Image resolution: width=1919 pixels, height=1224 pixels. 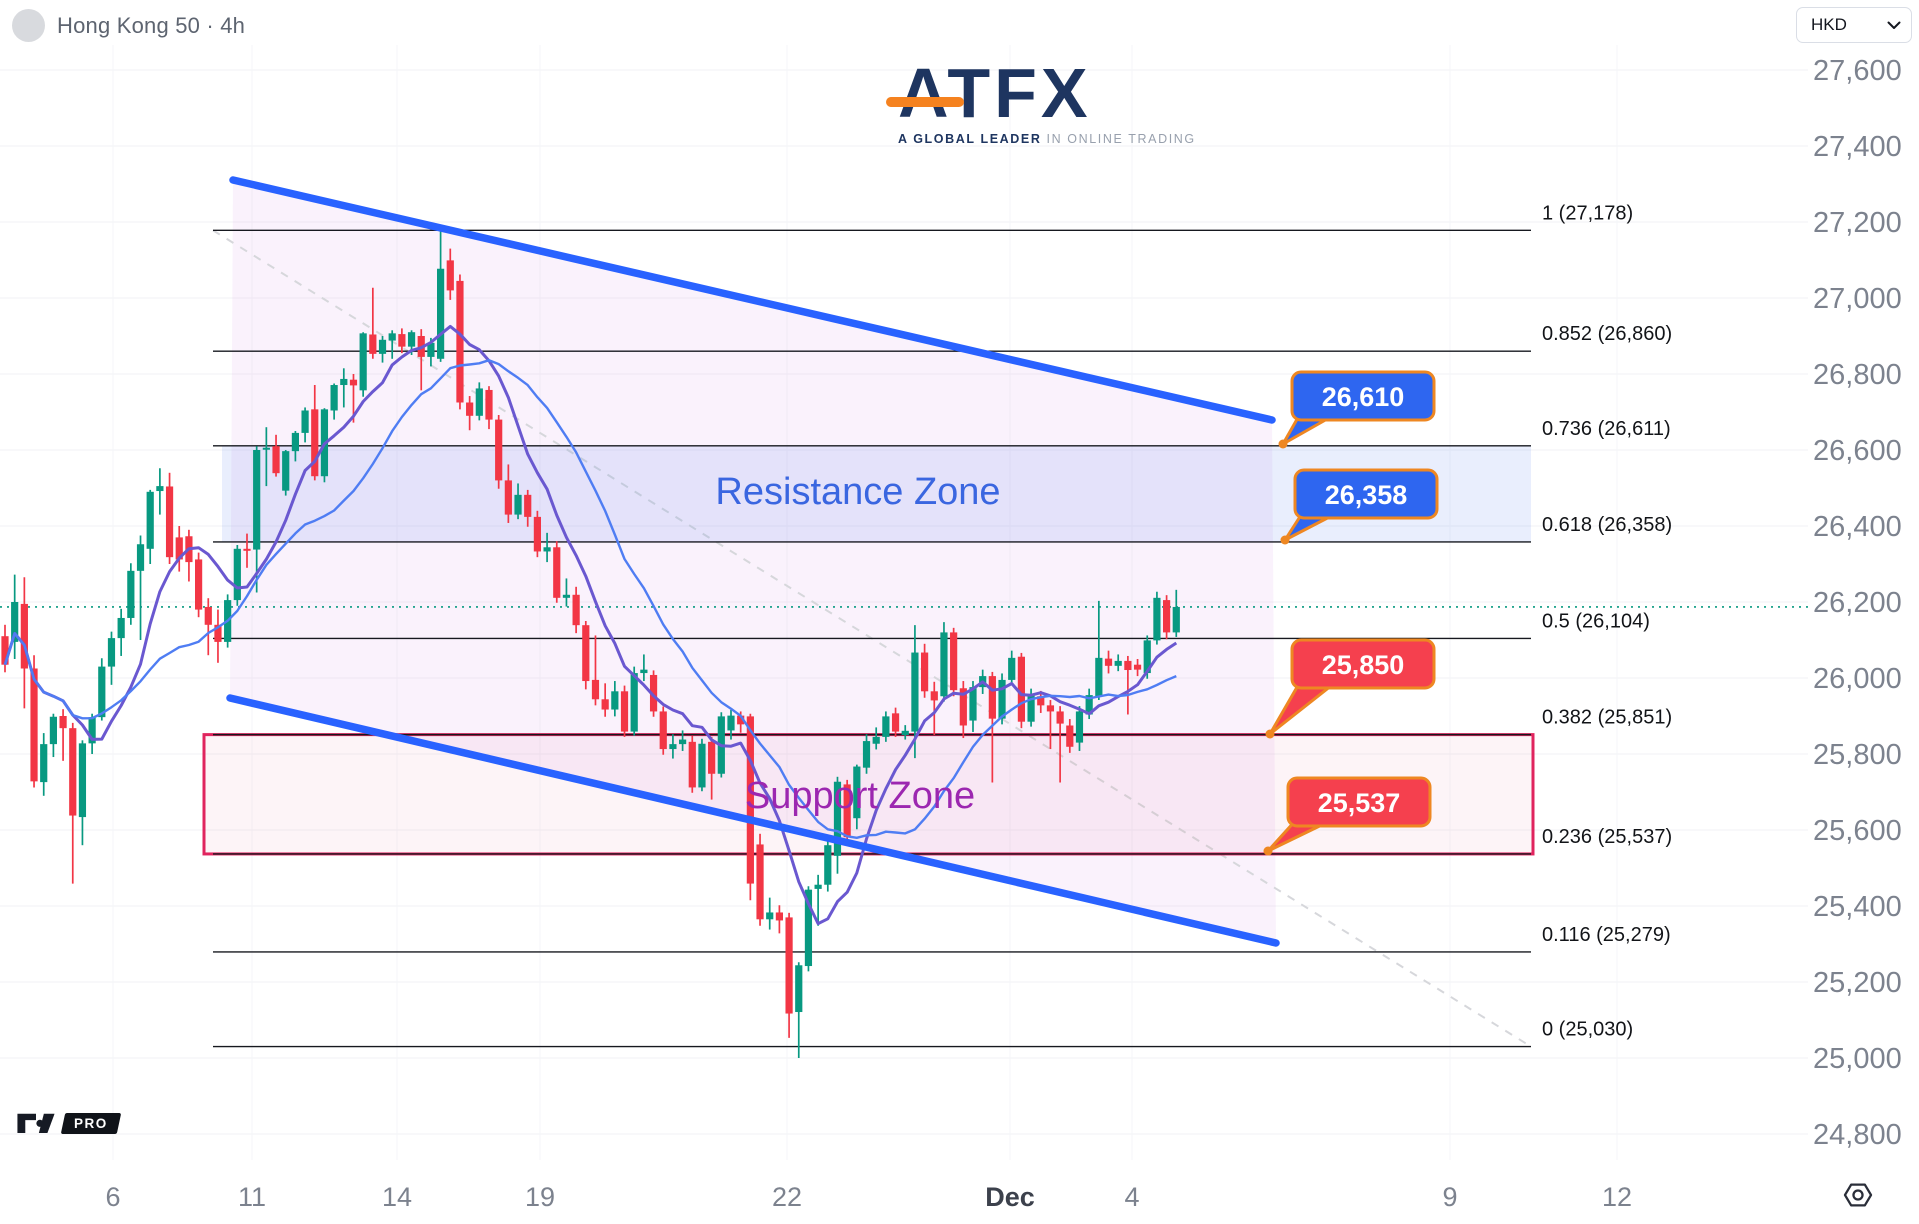 I want to click on x-axis-label: 14, so click(x=397, y=1197).